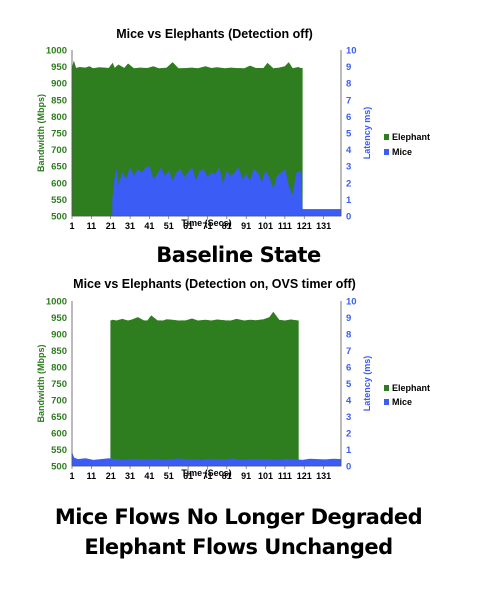 The width and height of the screenshot is (477, 595). I want to click on y2-axis-label: Latency ms), so click(367, 133).